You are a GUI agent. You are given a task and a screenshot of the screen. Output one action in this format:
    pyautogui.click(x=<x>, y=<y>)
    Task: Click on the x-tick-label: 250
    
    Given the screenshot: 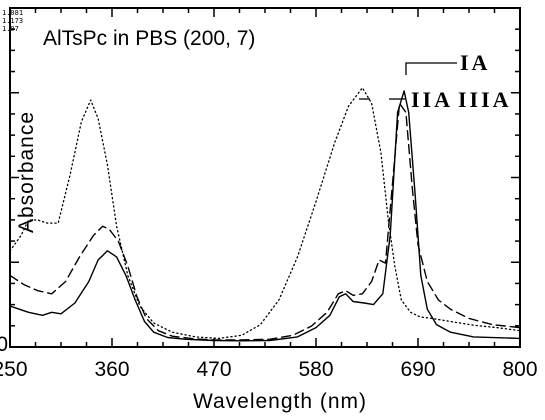 What is the action you would take?
    pyautogui.click(x=14, y=369)
    